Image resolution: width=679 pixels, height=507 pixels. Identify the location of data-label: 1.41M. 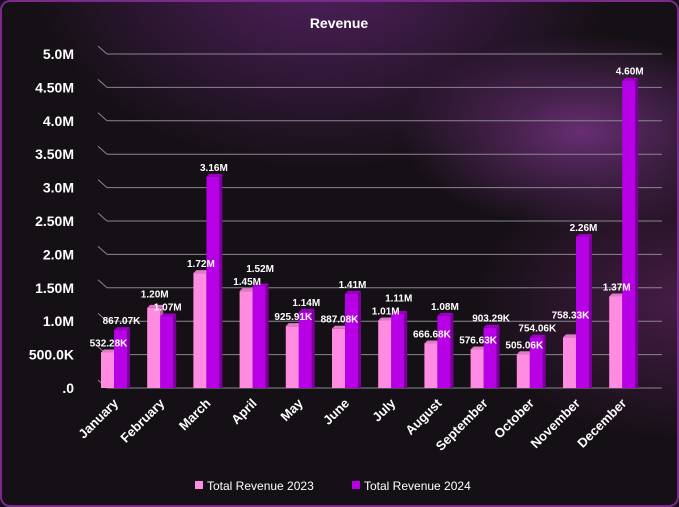
(353, 285).